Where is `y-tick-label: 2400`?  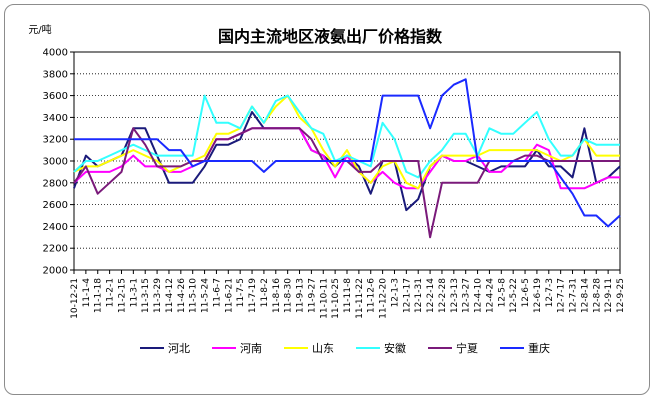 y-tick-label: 2400 is located at coordinates (55, 227).